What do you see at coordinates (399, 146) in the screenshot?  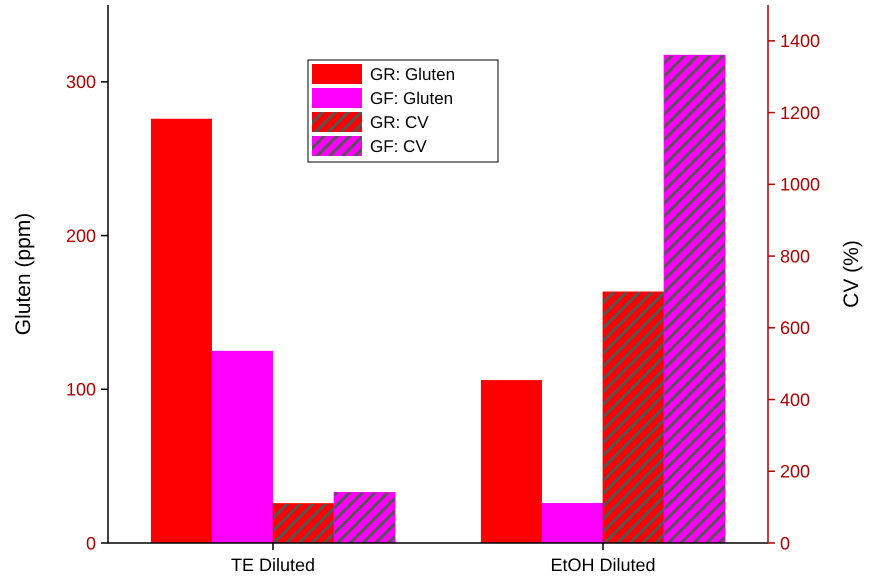 I see `legend-label: GF: CV` at bounding box center [399, 146].